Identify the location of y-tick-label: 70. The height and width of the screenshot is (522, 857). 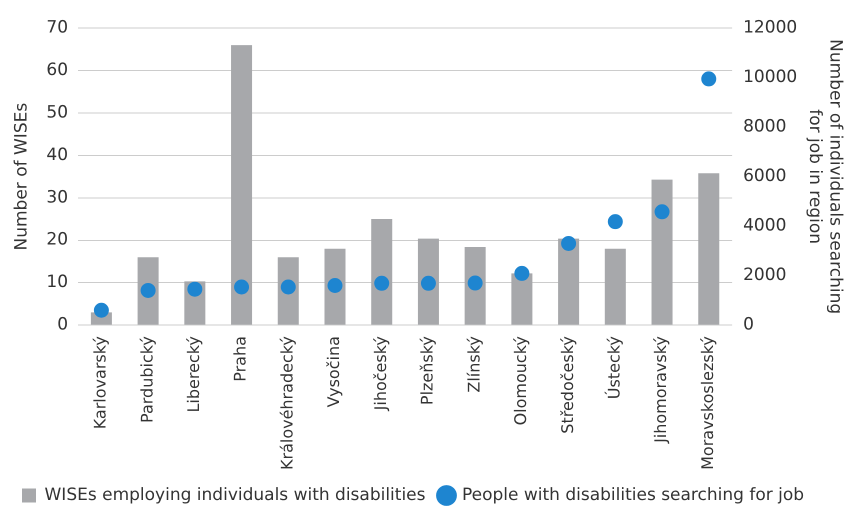
(57, 28).